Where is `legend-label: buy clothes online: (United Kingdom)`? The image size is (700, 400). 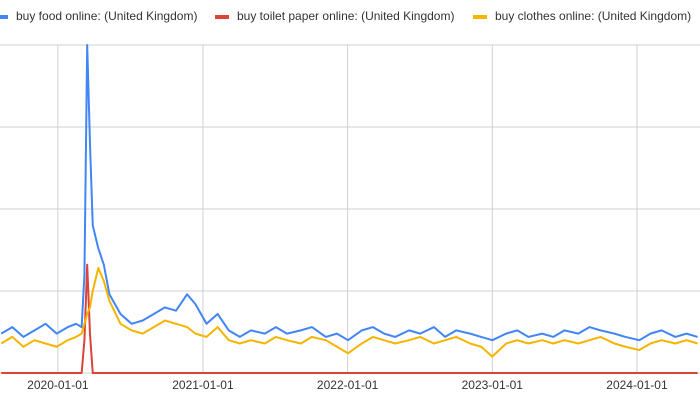
legend-label: buy clothes online: (United Kingdom) is located at coordinates (593, 16).